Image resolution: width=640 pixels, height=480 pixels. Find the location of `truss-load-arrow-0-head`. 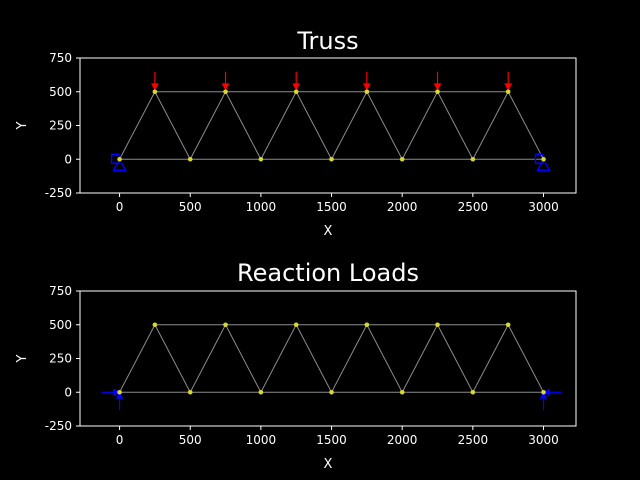

truss-load-arrow-0-head is located at coordinates (155, 87).